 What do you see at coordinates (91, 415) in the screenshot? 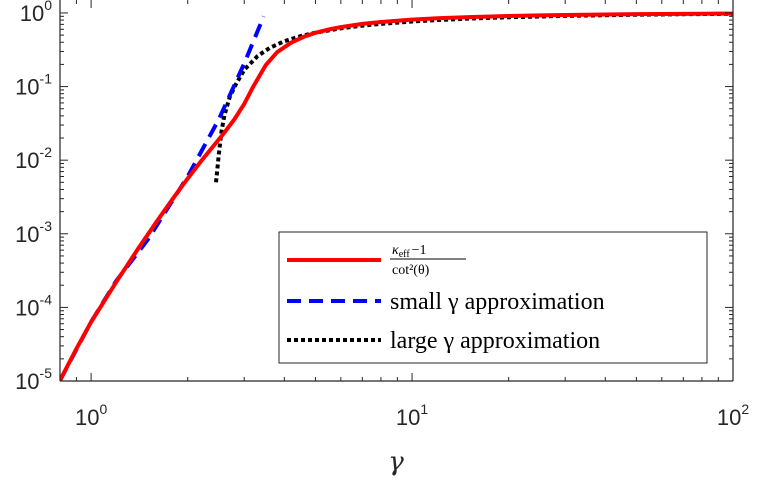
I see `x-tick-label: 10⁰` at bounding box center [91, 415].